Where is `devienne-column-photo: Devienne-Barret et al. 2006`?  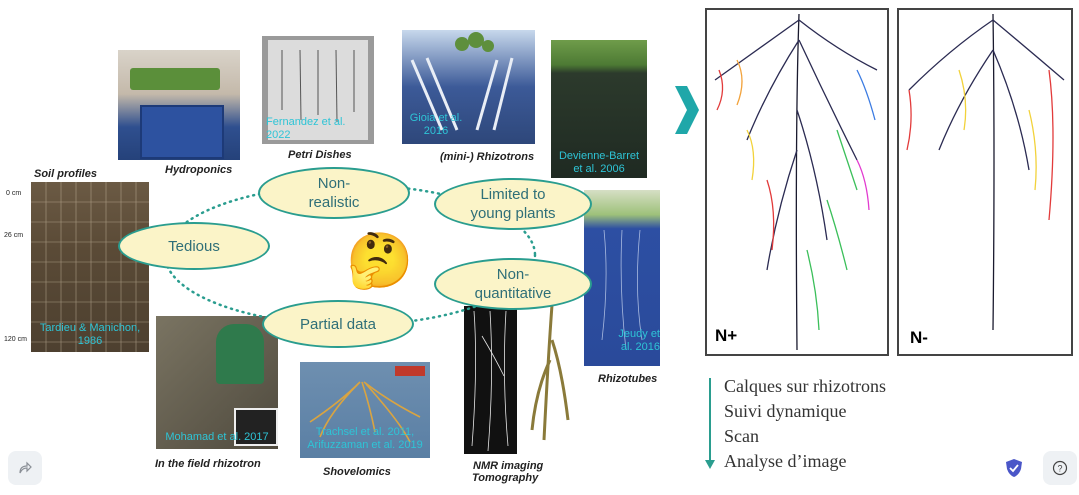 devienne-column-photo: Devienne-Barret et al. 2006 is located at coordinates (599, 109).